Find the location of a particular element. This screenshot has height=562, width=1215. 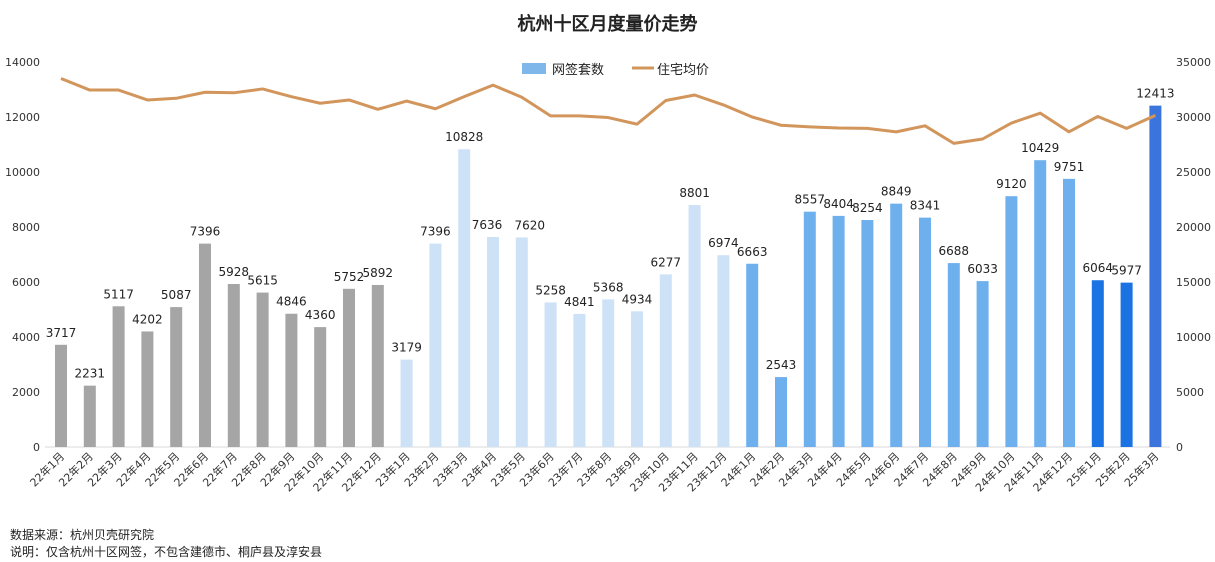

bar-data-label: 10429 is located at coordinates (1040, 148).